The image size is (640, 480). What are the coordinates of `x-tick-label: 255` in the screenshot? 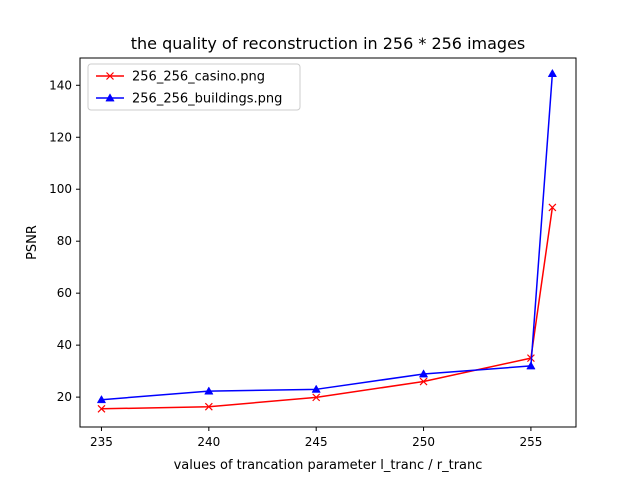 It's located at (530, 442).